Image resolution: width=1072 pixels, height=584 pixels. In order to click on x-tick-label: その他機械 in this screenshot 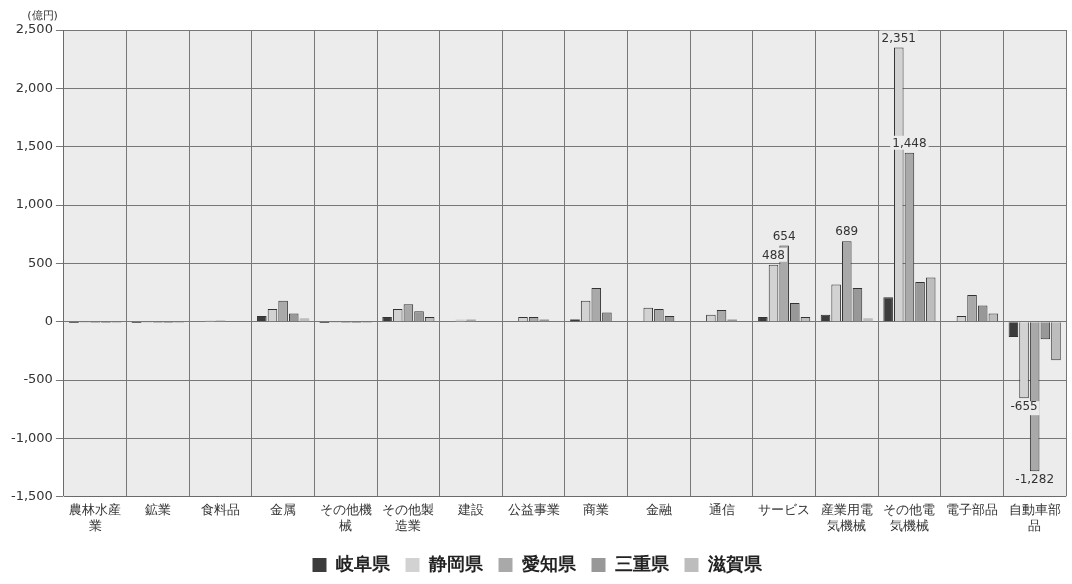, I will do `click(345, 517)`.